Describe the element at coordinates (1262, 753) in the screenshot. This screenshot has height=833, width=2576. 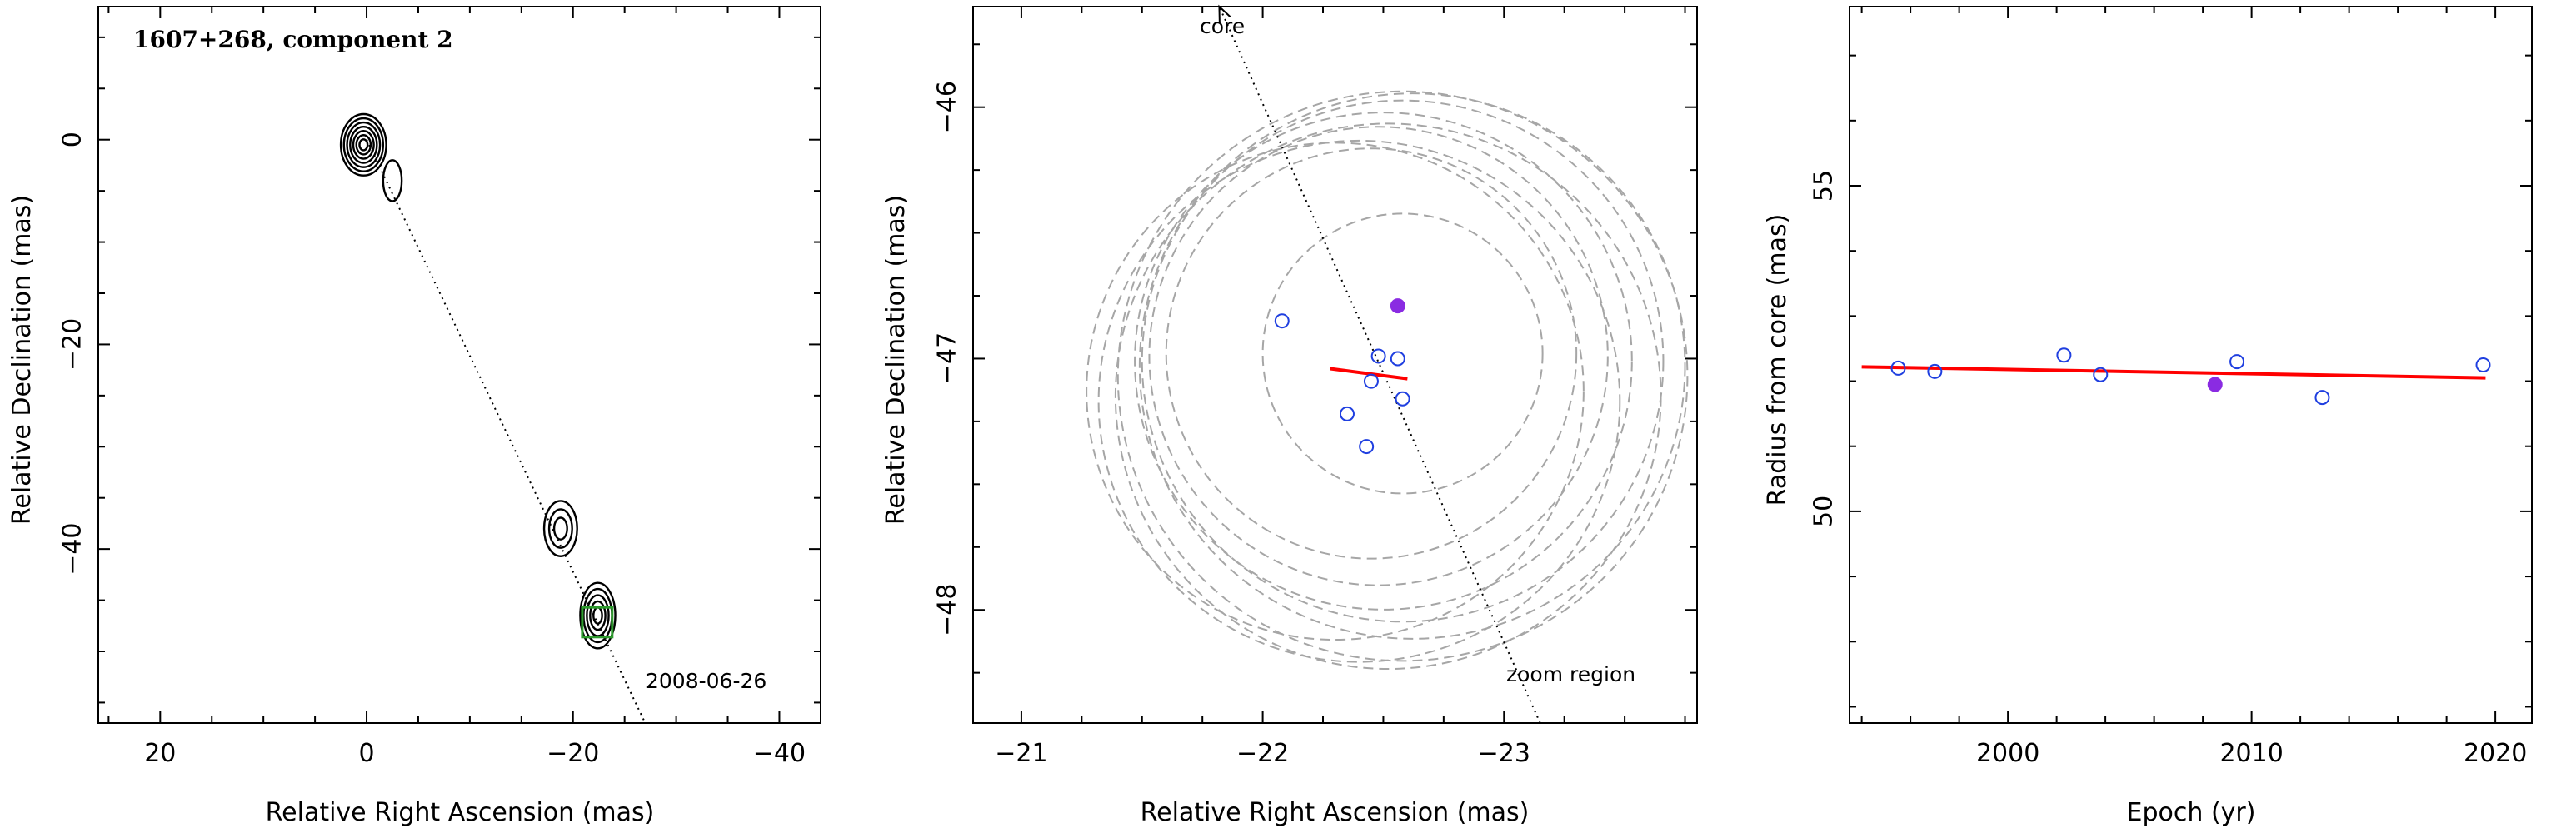
I see `panel2-xtick-label: −22` at that location.